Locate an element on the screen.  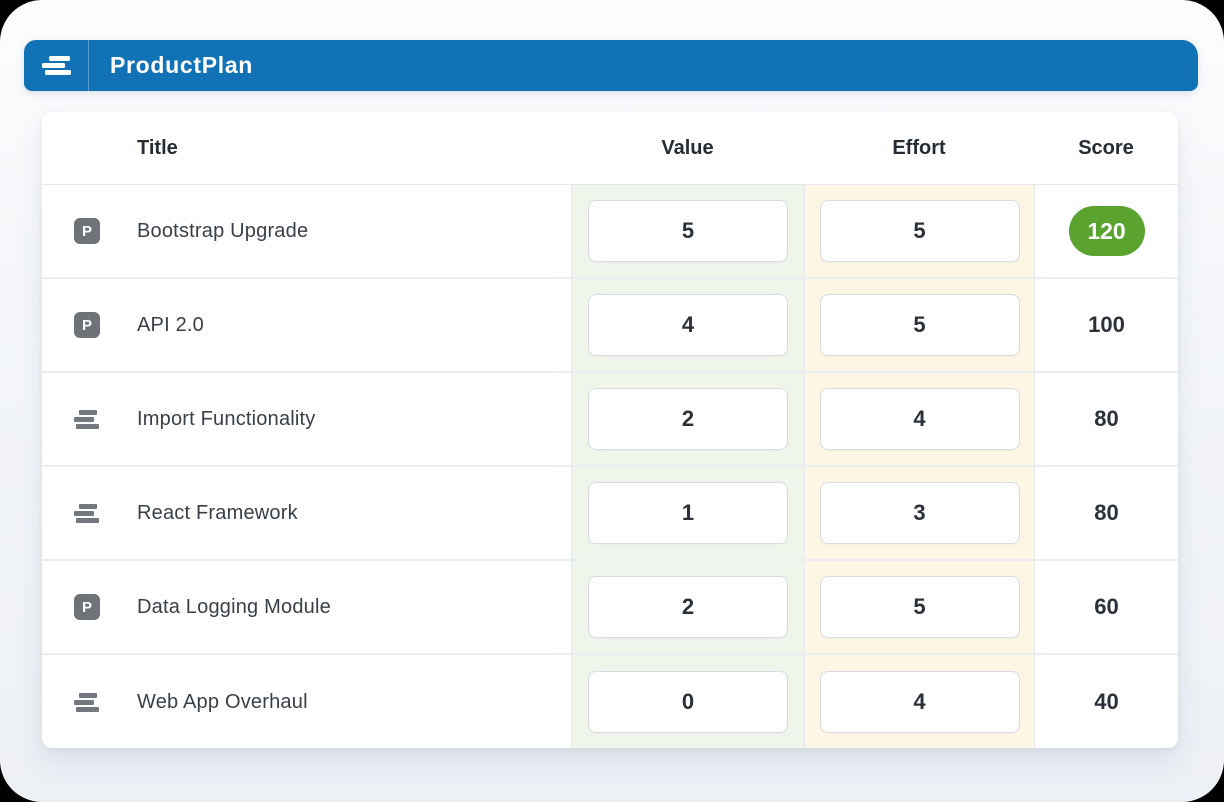
app-title: ProductPlan is located at coordinates (182, 65).